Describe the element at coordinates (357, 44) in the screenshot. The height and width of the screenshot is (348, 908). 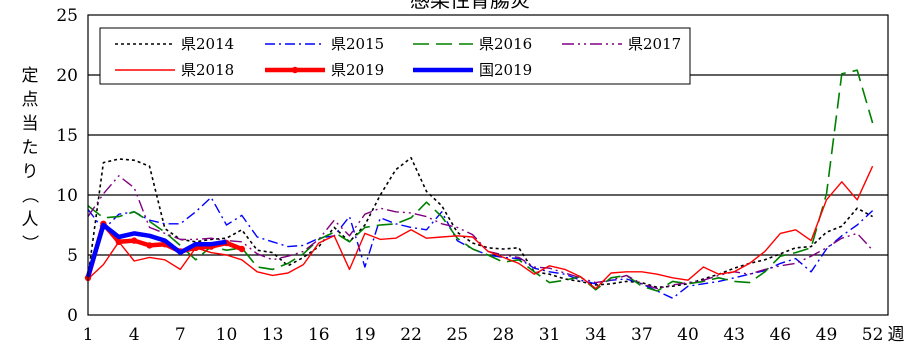
I see `legend-label: 県2015` at that location.